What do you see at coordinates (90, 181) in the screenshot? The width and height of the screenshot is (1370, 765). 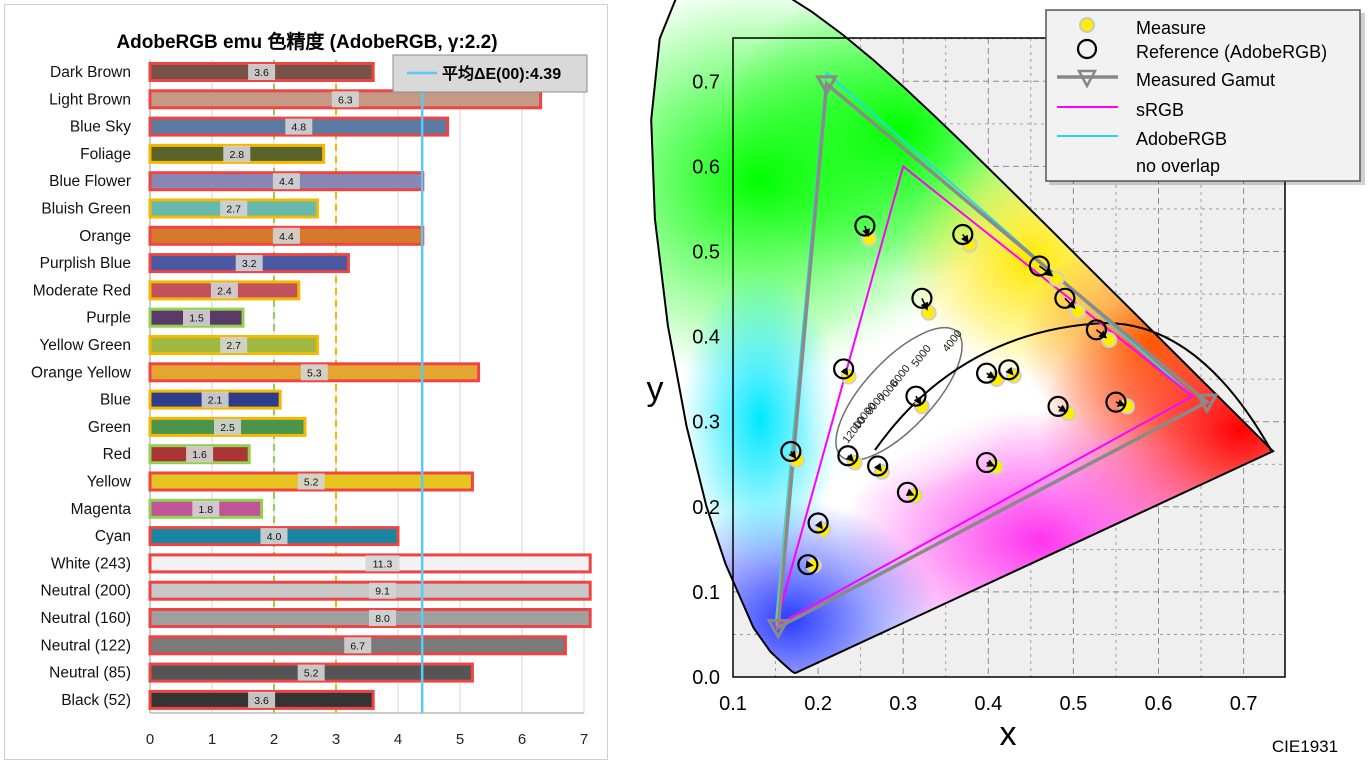 I see `bar-category-label: Blue Flower` at bounding box center [90, 181].